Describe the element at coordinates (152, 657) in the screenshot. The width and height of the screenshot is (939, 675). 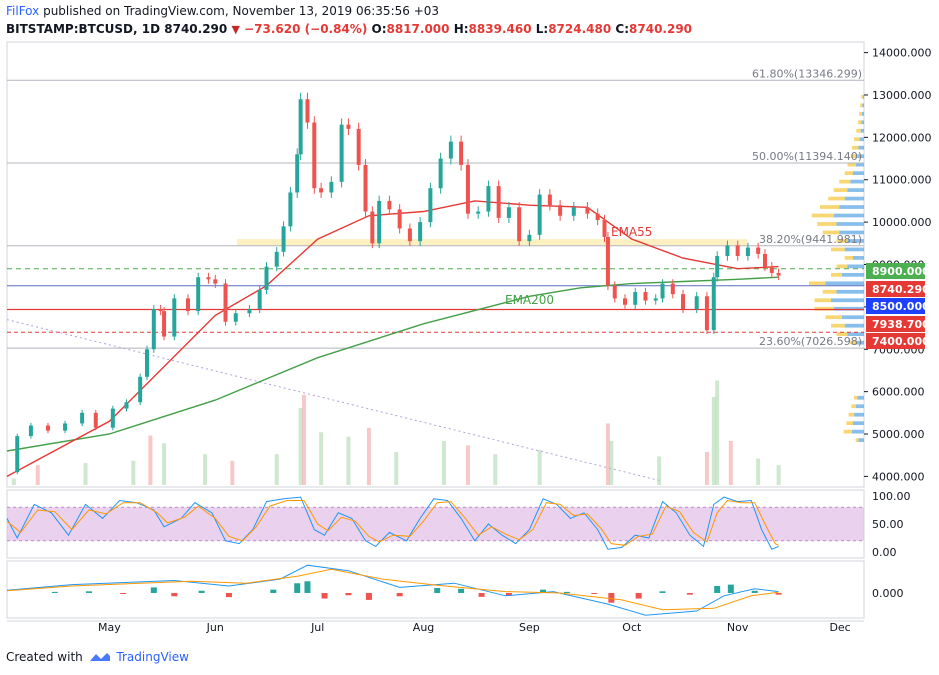
I see `tradingview-brand: TradingView` at that location.